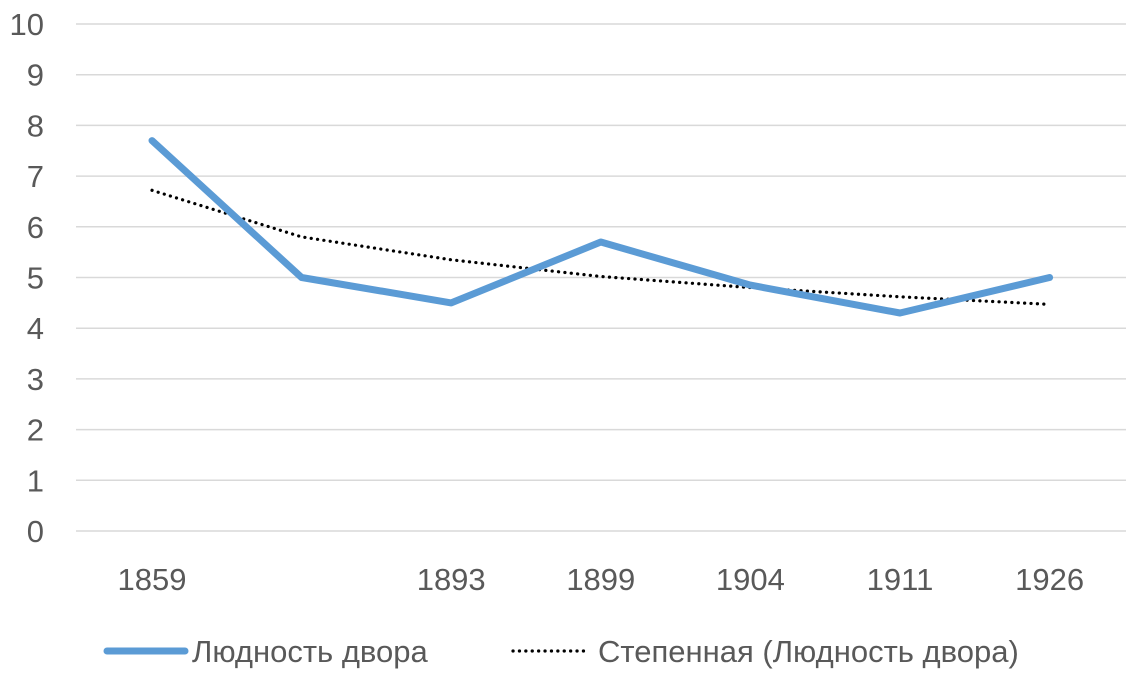 The width and height of the screenshot is (1148, 699). What do you see at coordinates (35, 125) in the screenshot?
I see `y-tick-label: 8` at bounding box center [35, 125].